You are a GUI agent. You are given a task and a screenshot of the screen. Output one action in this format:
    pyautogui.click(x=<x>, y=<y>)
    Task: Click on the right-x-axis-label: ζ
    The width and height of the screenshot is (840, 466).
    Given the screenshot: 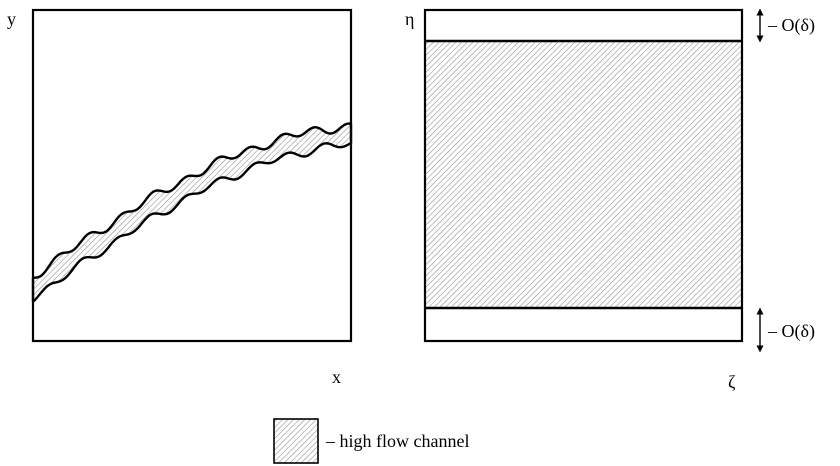 What is the action you would take?
    pyautogui.click(x=732, y=382)
    